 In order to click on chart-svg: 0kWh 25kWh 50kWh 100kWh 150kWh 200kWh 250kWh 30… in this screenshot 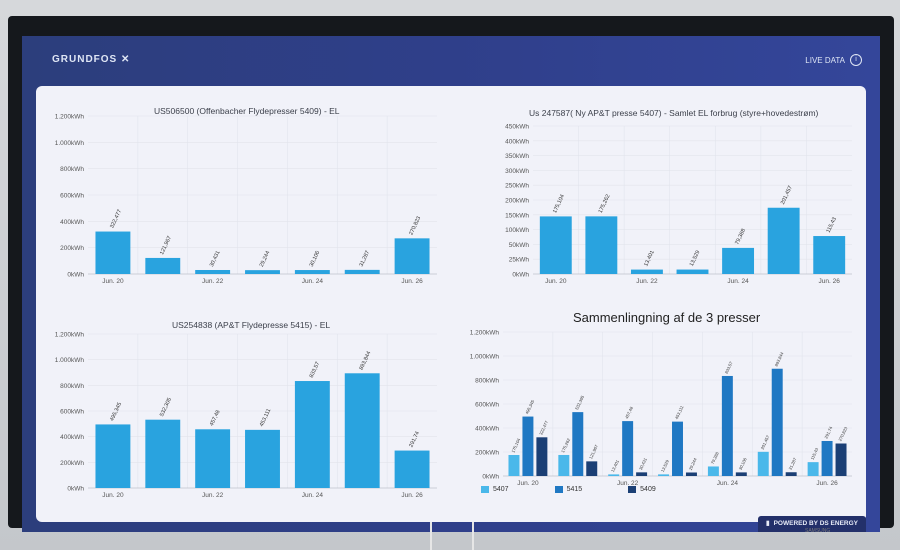, I will do `click(678, 204)`.